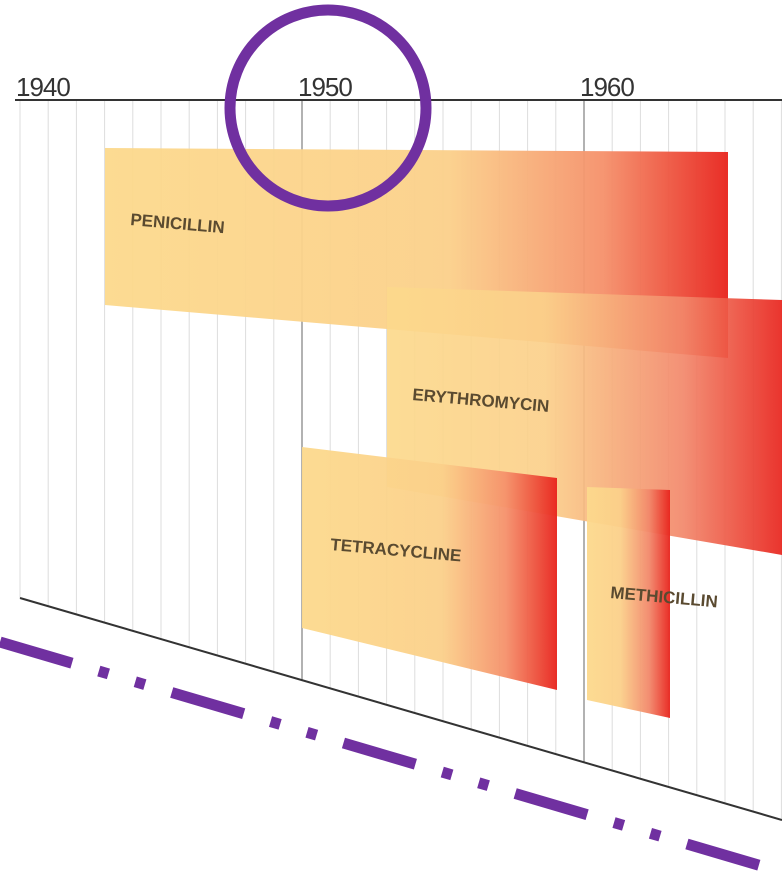 Image resolution: width=782 pixels, height=879 pixels. I want to click on year-label: 1950, so click(325, 87).